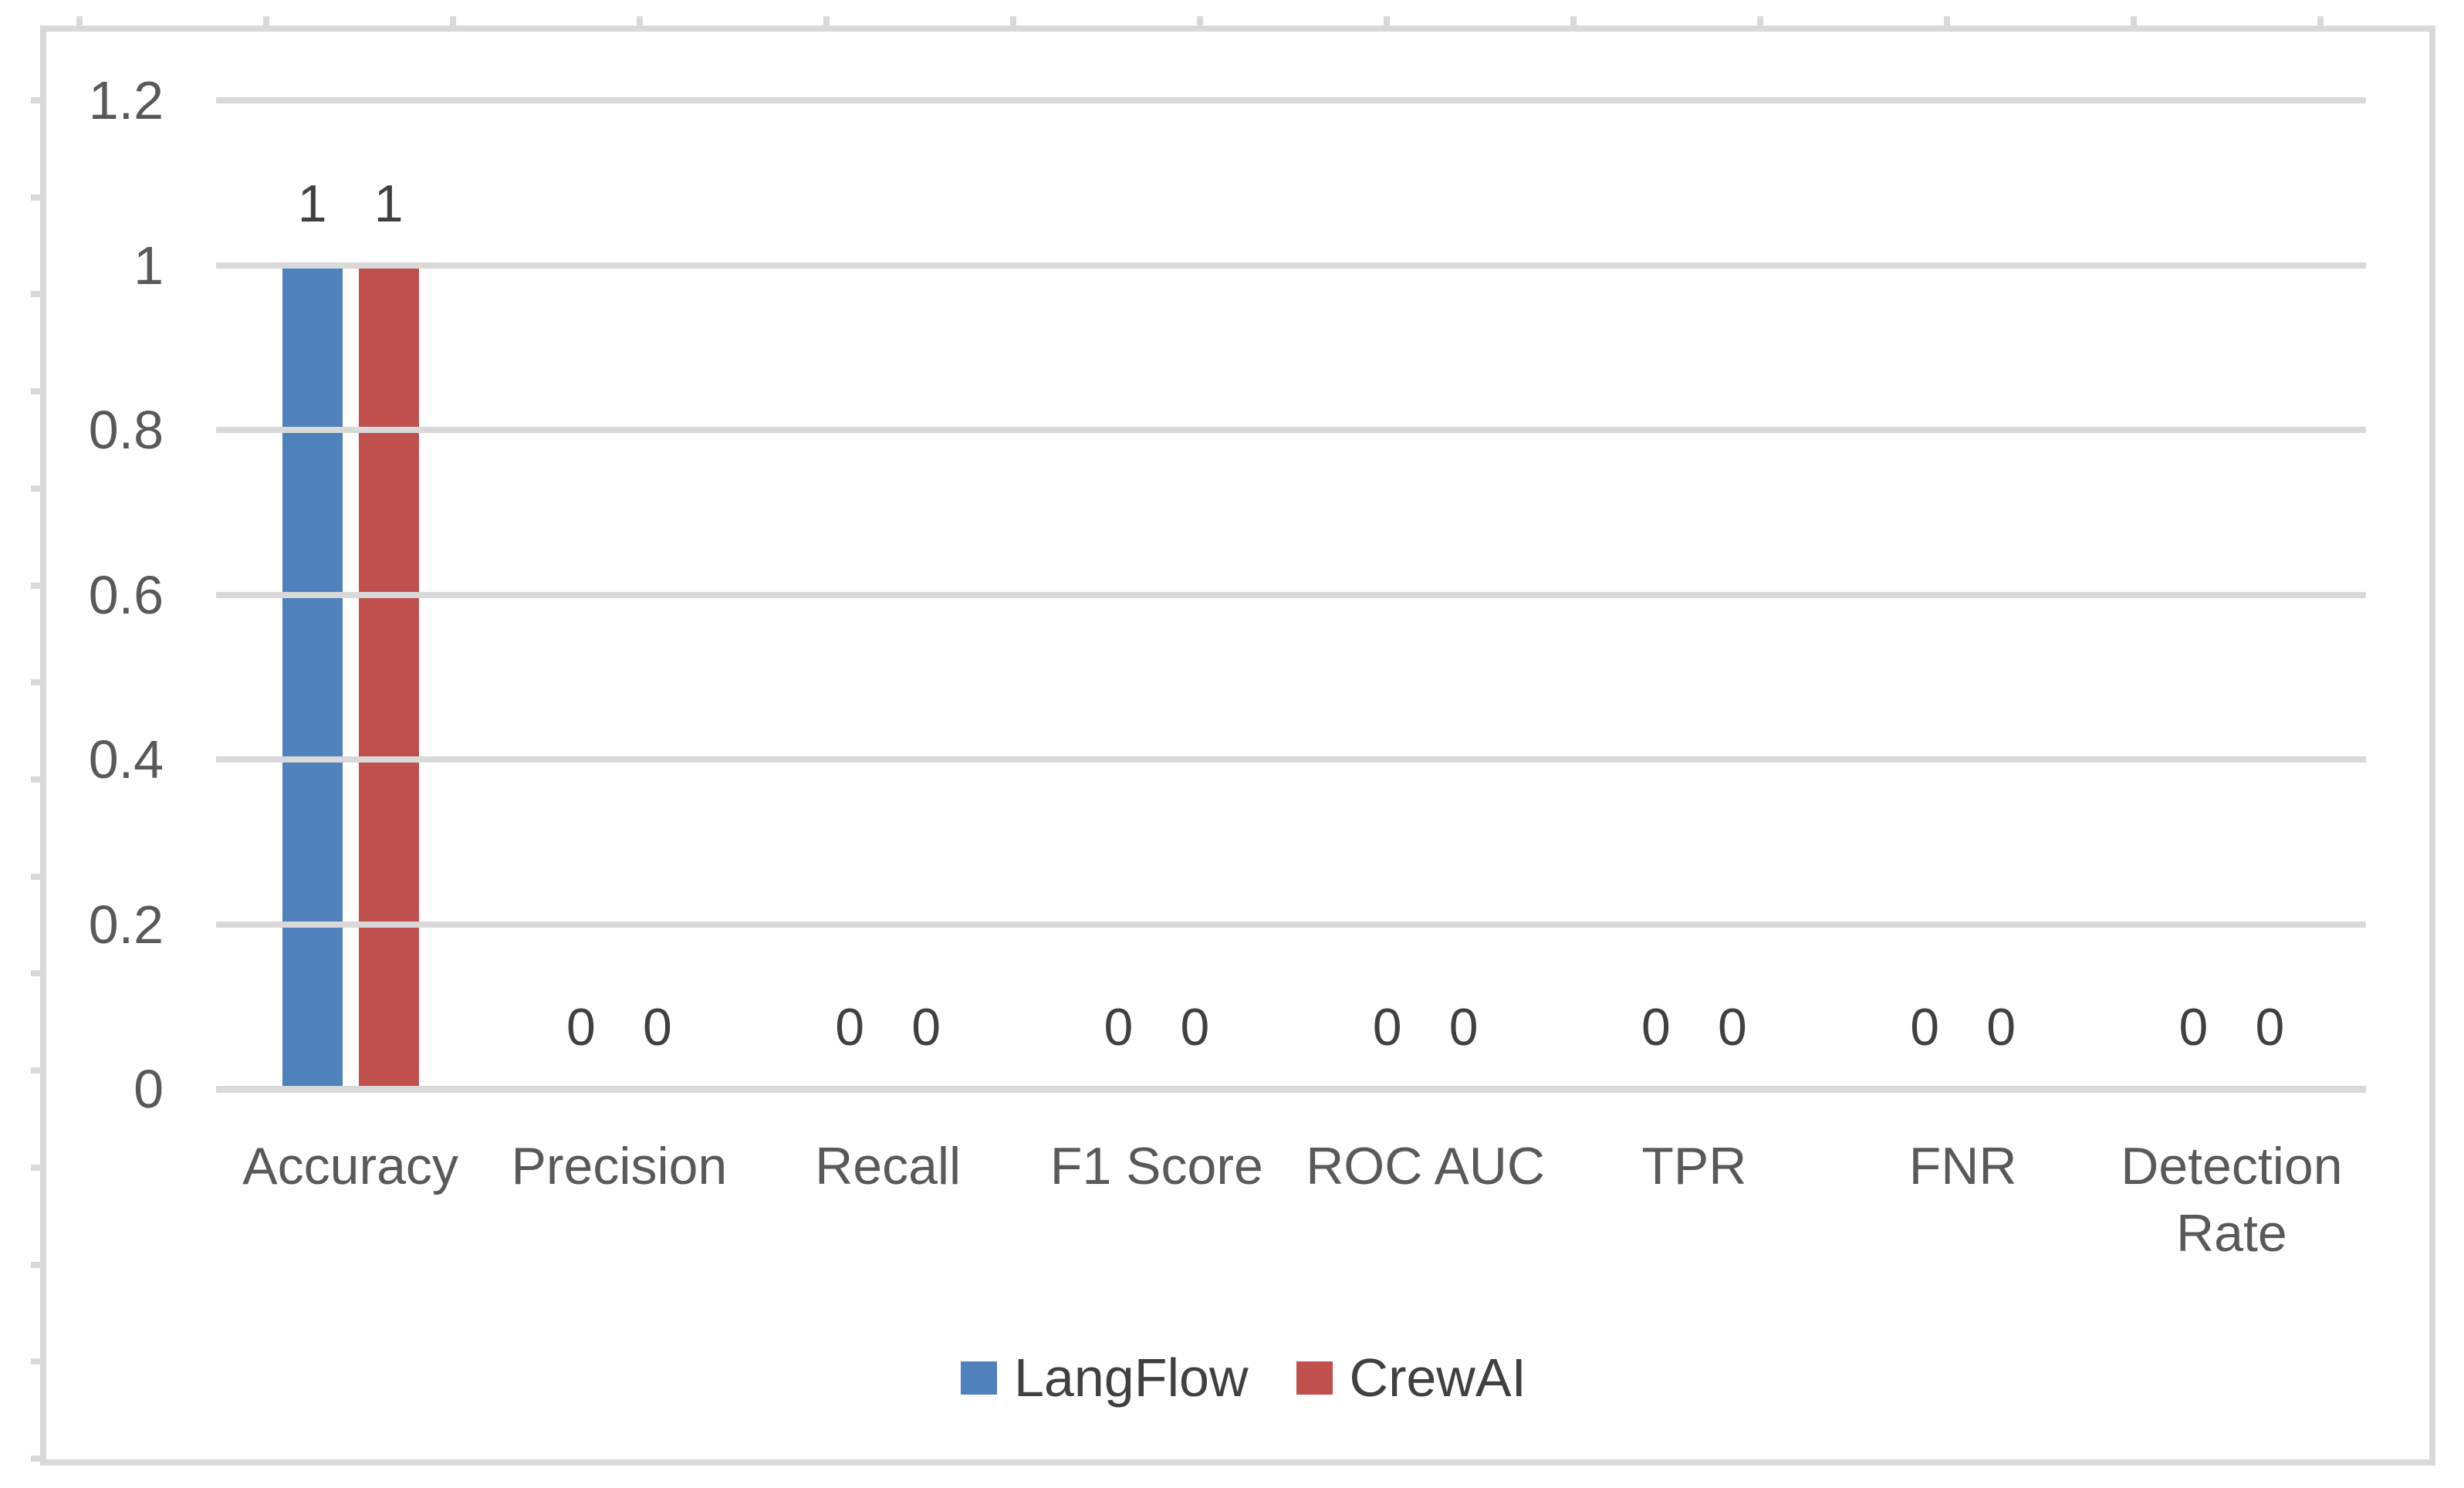  Describe the element at coordinates (350, 1166) in the screenshot. I see `x-axis-label-accuracy: Accuracy` at that location.